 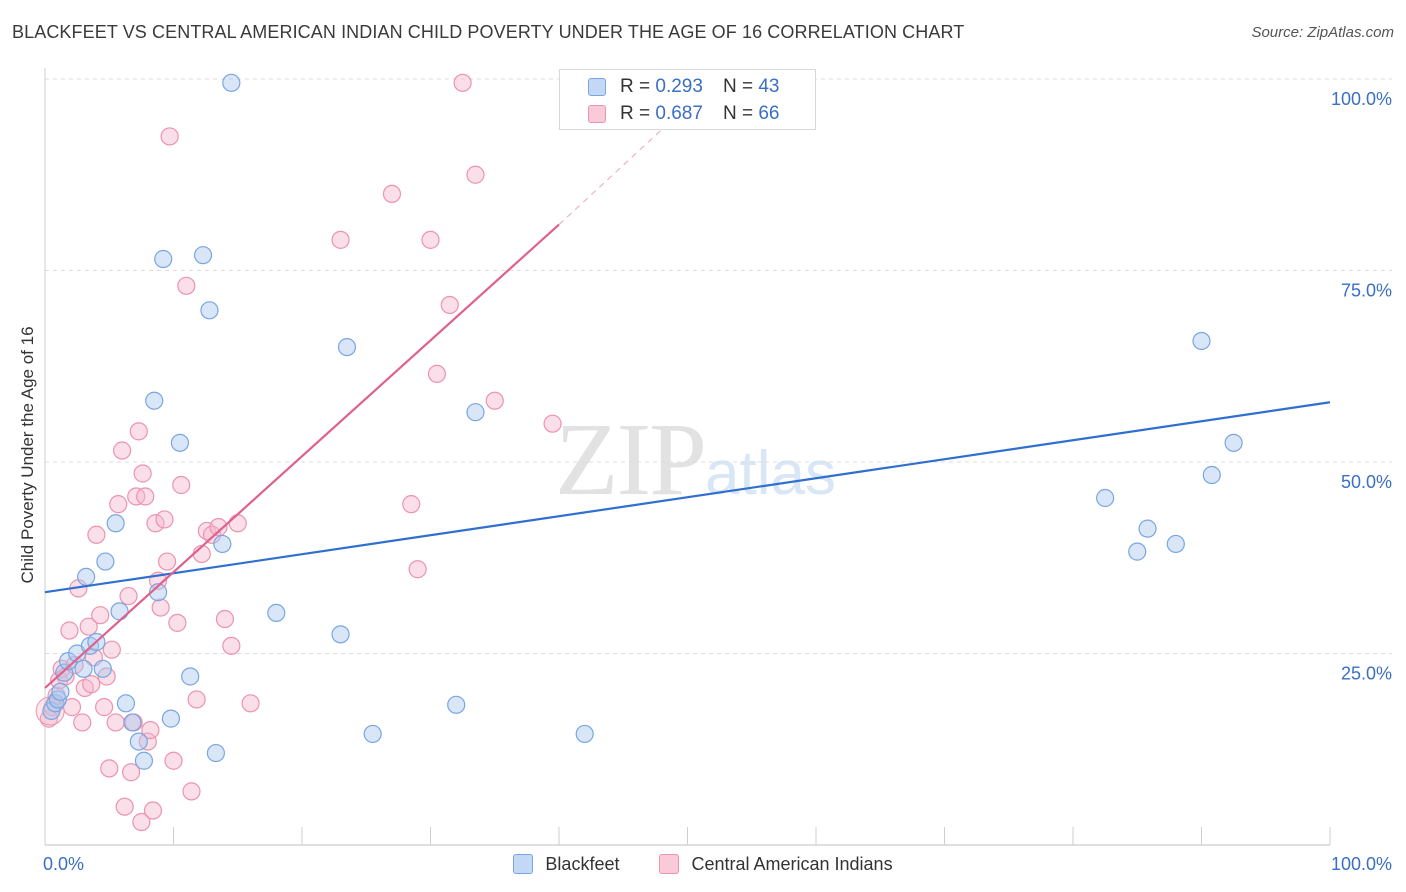 What do you see at coordinates (1366, 482) in the screenshot?
I see `y-tick-label-50: 50.0%` at bounding box center [1366, 482].